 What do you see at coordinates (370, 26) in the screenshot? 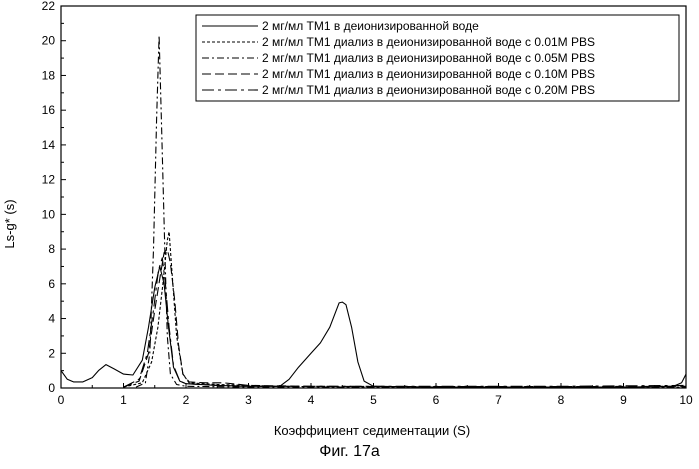
I see `legend-entry: 2 мг/мл ТМ1 в деионизированной воде` at bounding box center [370, 26].